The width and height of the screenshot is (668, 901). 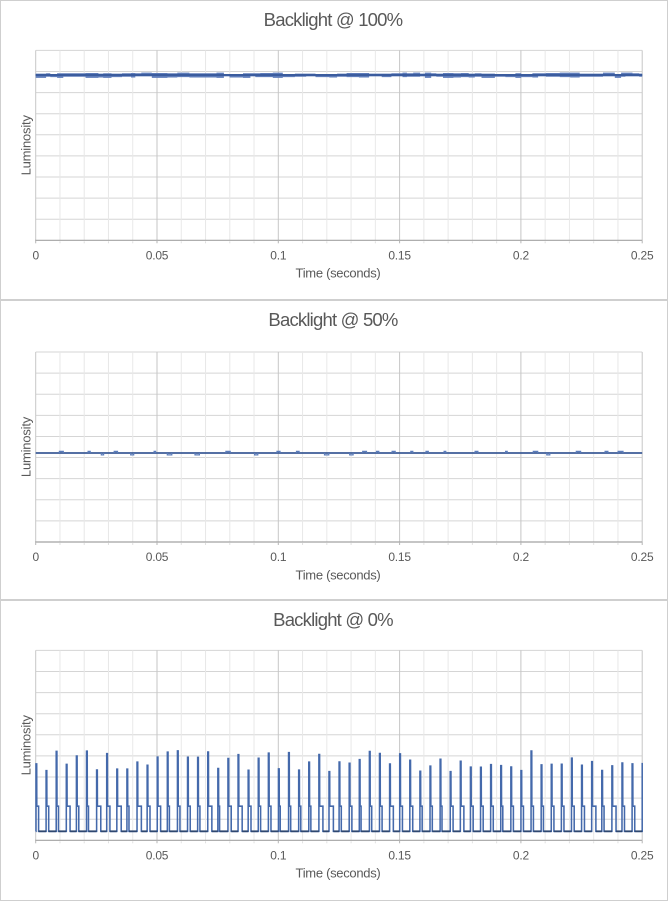 What do you see at coordinates (333, 19) in the screenshot?
I see `svg-text: Backlight @ 100%` at bounding box center [333, 19].